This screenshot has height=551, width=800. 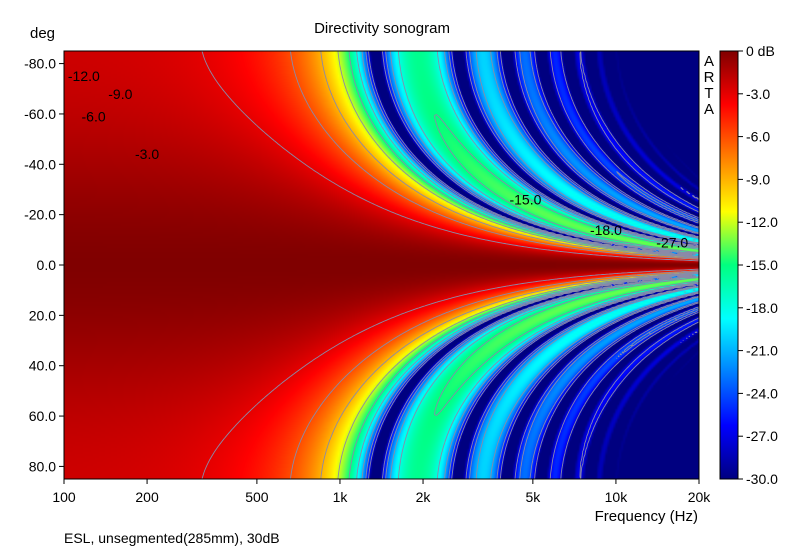 What do you see at coordinates (147, 154) in the screenshot?
I see `contour-label: -3.0` at bounding box center [147, 154].